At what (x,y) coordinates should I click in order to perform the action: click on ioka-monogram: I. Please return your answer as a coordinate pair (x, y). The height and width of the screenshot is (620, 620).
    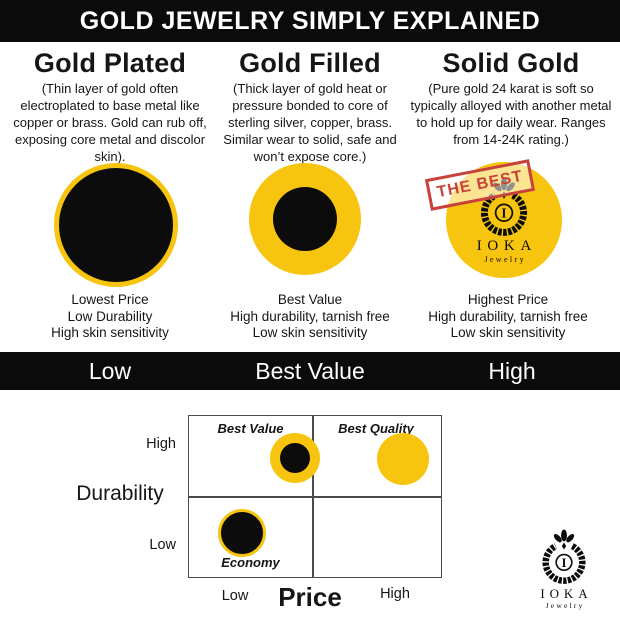
    Looking at the image, I should click on (503, 212).